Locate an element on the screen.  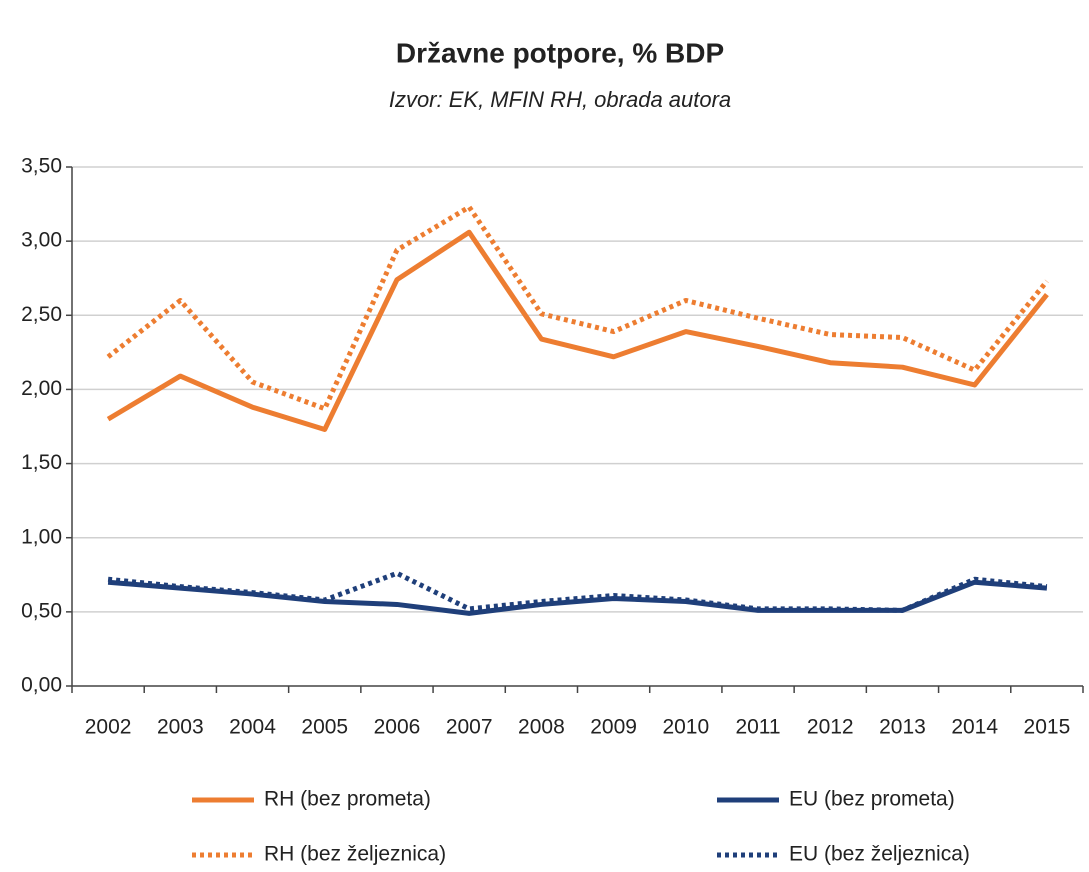
chart-title: Državne potpore, % BDP is located at coordinates (560, 52).